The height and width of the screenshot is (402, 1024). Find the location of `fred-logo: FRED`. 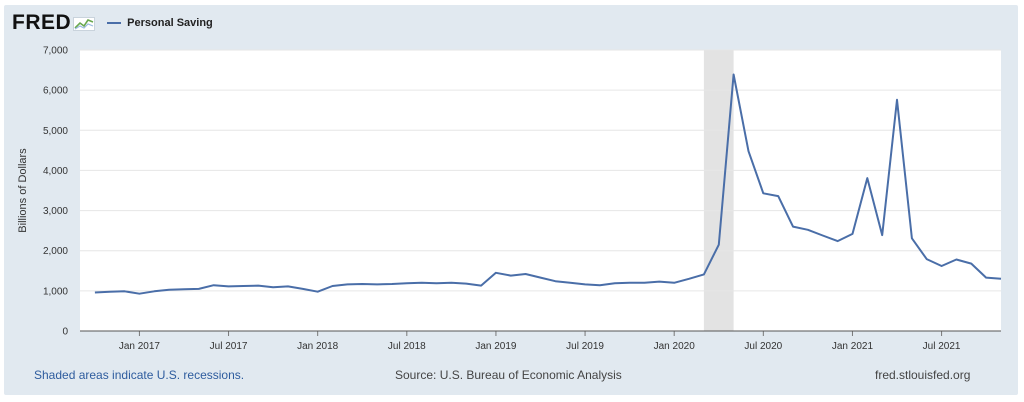

fred-logo: FRED is located at coordinates (42, 22).